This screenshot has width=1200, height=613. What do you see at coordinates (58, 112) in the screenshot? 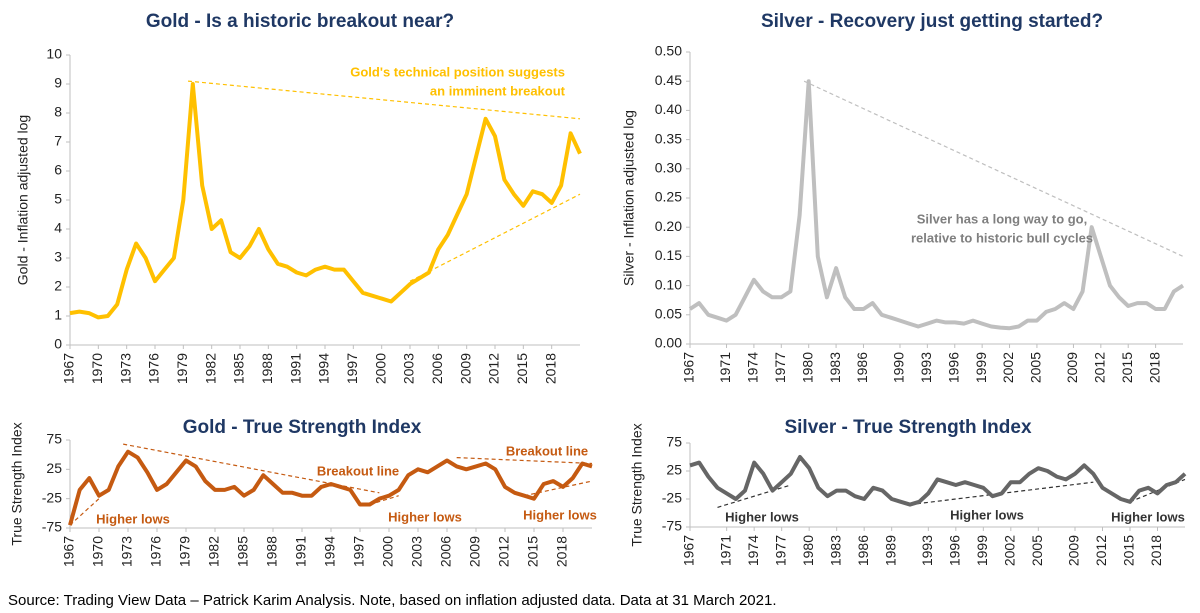
I see `y-tick-label: 8` at bounding box center [58, 112].